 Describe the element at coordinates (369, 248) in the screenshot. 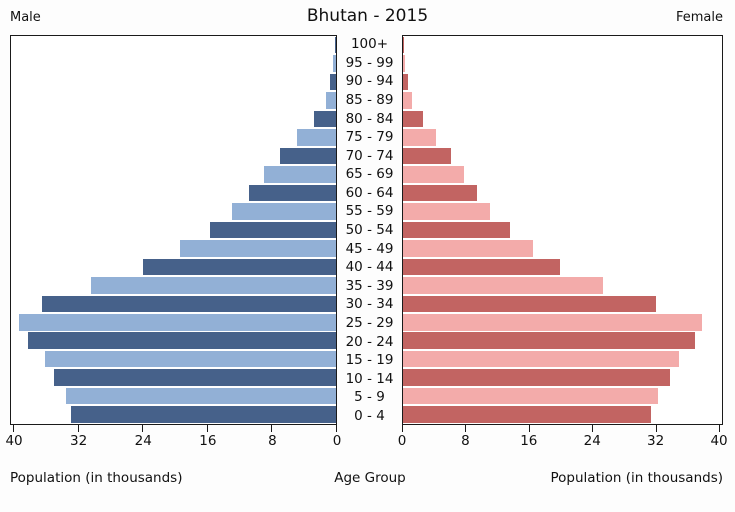

I see `age-group-label: 45 - 49` at that location.